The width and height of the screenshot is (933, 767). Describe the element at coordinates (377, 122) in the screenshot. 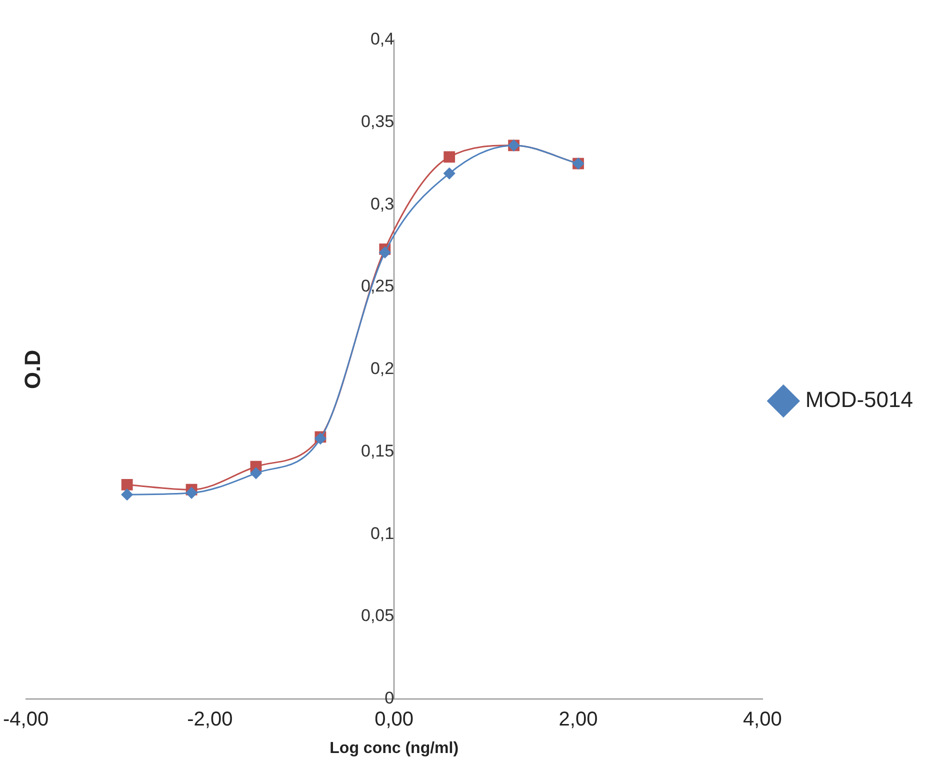

I see `y-tick-label: 0,35` at that location.